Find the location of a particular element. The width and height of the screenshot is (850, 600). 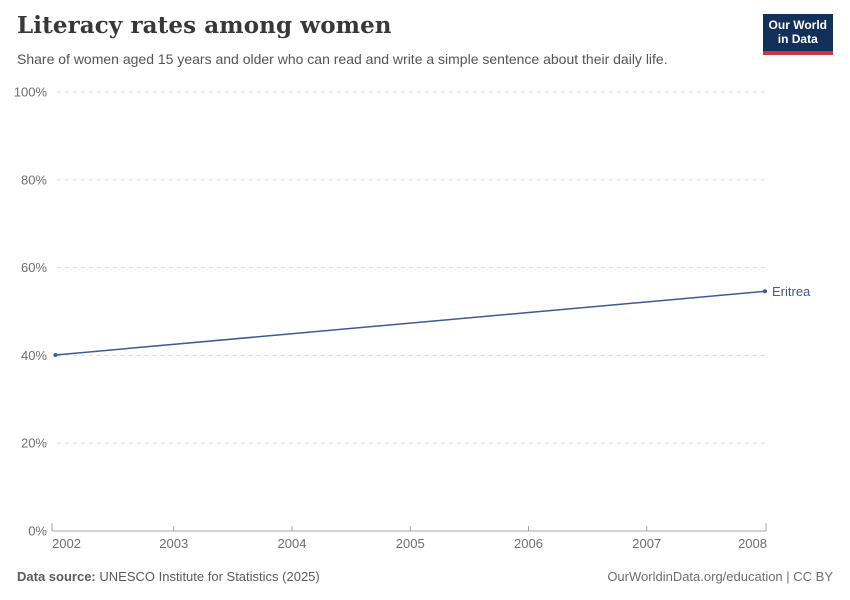

y-tick-label: 60% is located at coordinates (34, 267).